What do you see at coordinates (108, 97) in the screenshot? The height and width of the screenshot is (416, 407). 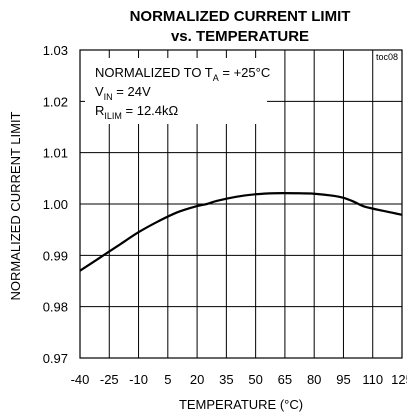 I see `annotation-line-2-sub: IN` at bounding box center [108, 97].